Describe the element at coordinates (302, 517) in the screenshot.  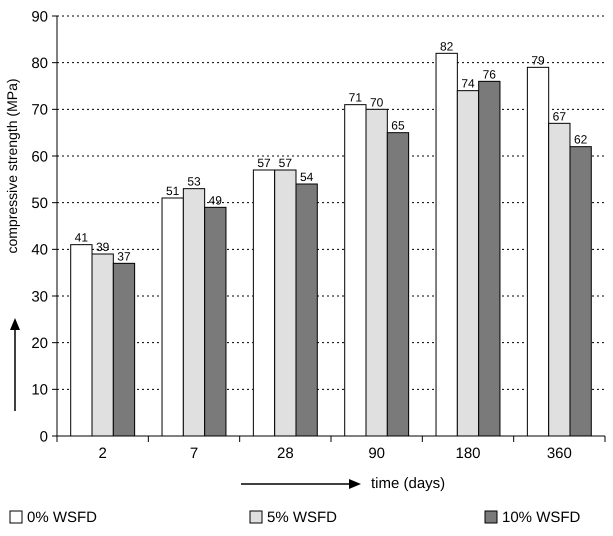
I see `legend-label: 5% WSFD` at that location.